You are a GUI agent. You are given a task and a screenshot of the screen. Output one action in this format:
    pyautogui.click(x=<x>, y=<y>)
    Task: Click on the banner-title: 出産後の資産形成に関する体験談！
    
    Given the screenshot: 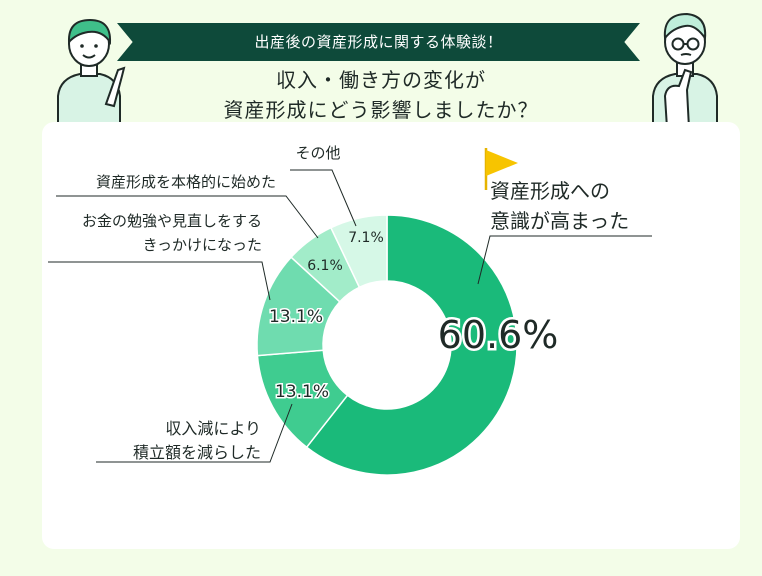 What is the action you would take?
    pyautogui.click(x=378, y=42)
    